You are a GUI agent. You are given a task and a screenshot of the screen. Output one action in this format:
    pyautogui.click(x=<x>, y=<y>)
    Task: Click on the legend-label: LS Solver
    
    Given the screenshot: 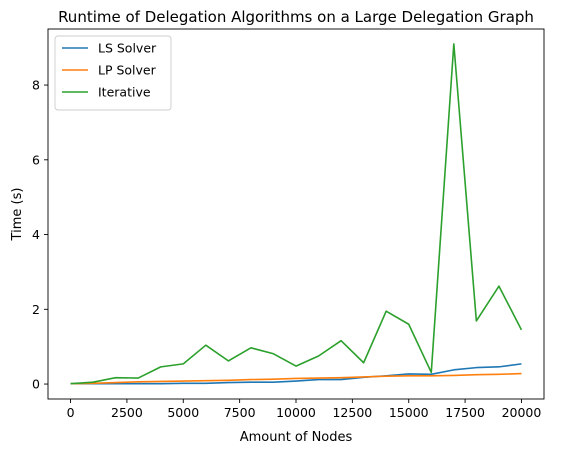 What is the action you would take?
    pyautogui.click(x=127, y=48)
    